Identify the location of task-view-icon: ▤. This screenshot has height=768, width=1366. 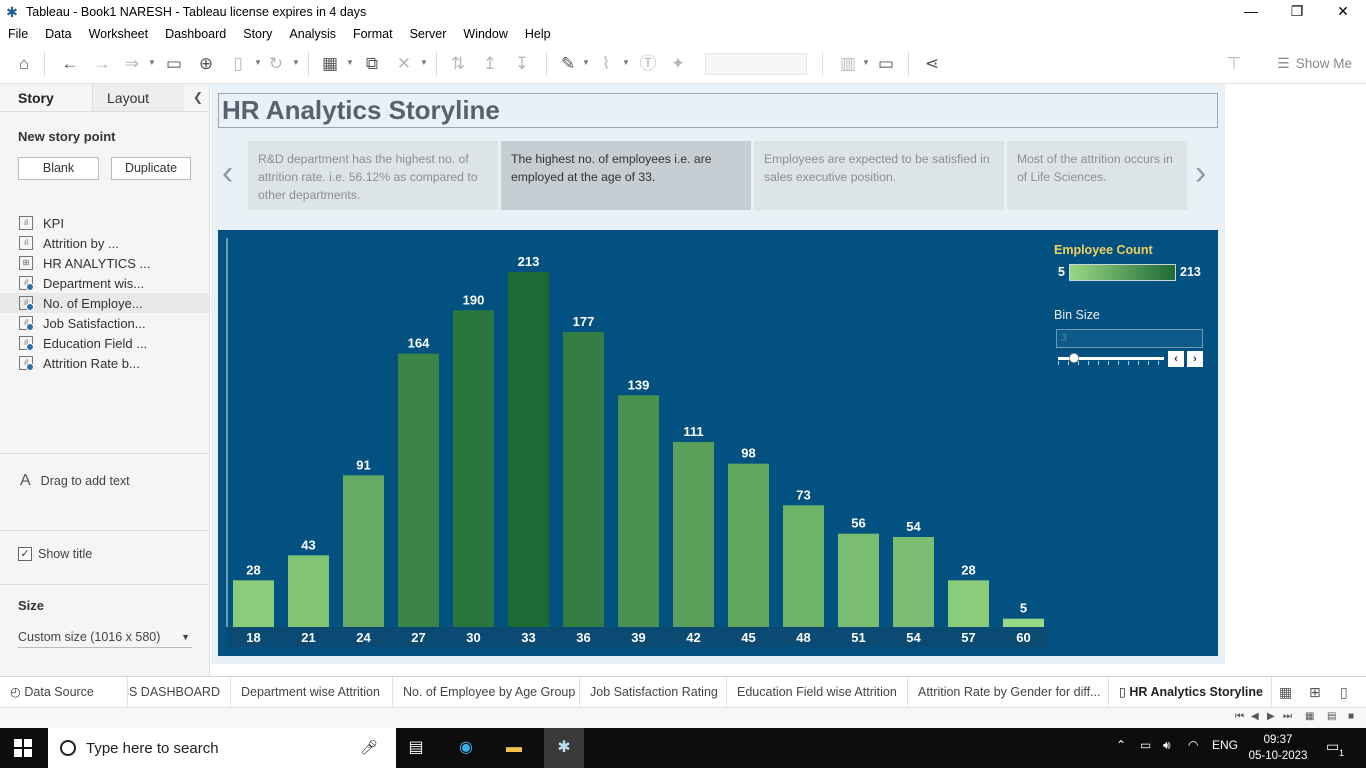
(416, 747).